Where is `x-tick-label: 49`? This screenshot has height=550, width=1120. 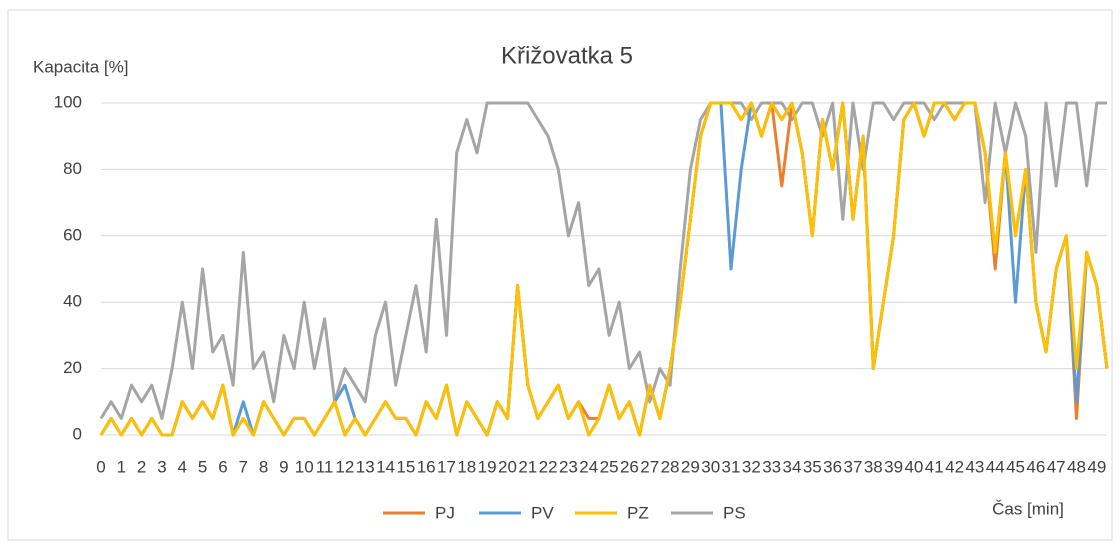
x-tick-label: 49 is located at coordinates (1096, 466).